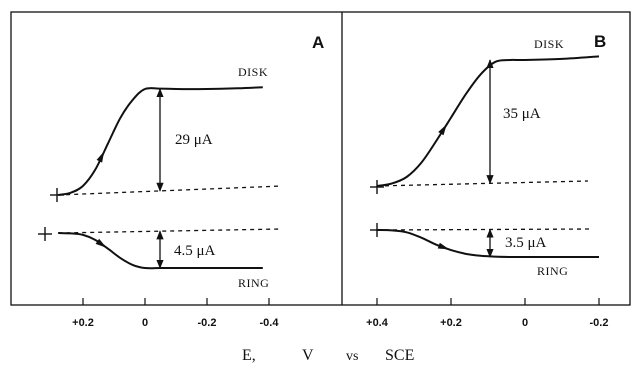 This screenshot has height=375, width=632. What do you see at coordinates (308, 355) in the screenshot?
I see `x-axis-label-v: V` at bounding box center [308, 355].